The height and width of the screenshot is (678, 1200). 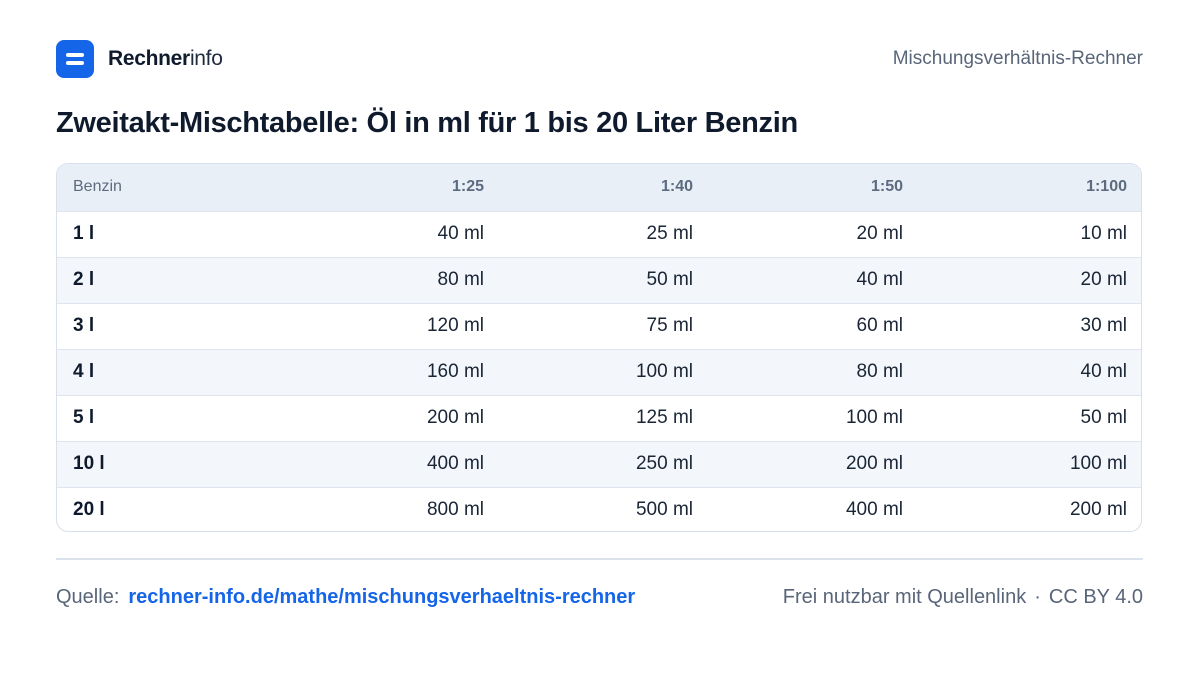 What do you see at coordinates (879, 325) in the screenshot?
I see `table-cell: 60 ml` at bounding box center [879, 325].